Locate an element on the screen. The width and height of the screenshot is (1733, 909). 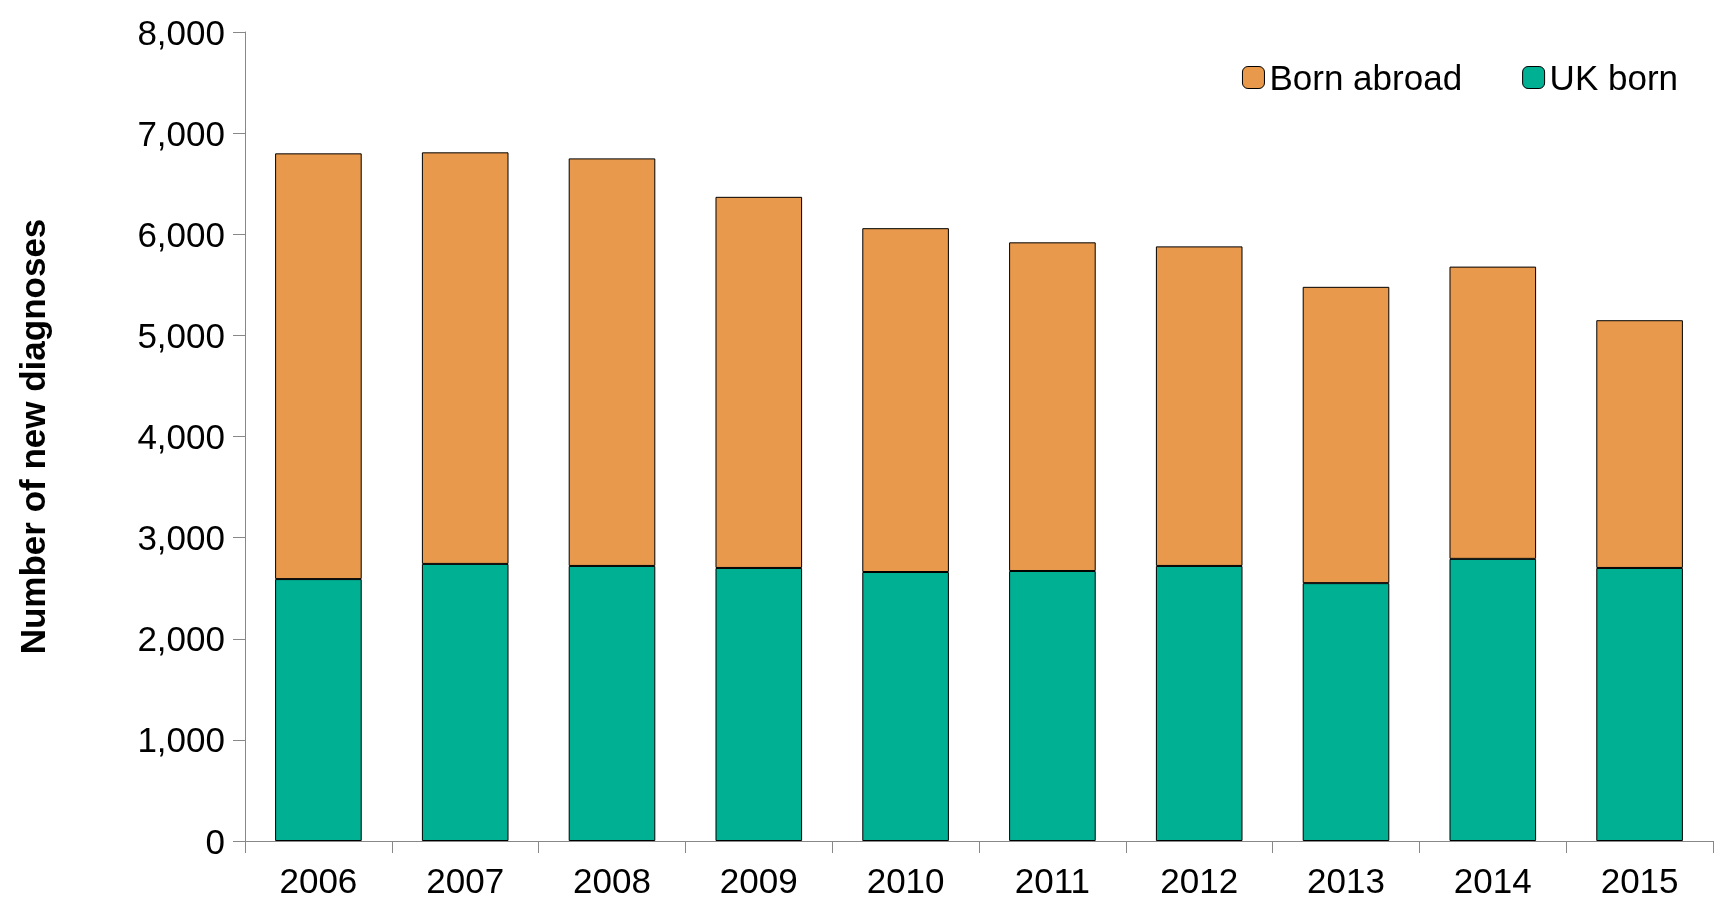
x-tick-label: 2013 is located at coordinates (1346, 880).